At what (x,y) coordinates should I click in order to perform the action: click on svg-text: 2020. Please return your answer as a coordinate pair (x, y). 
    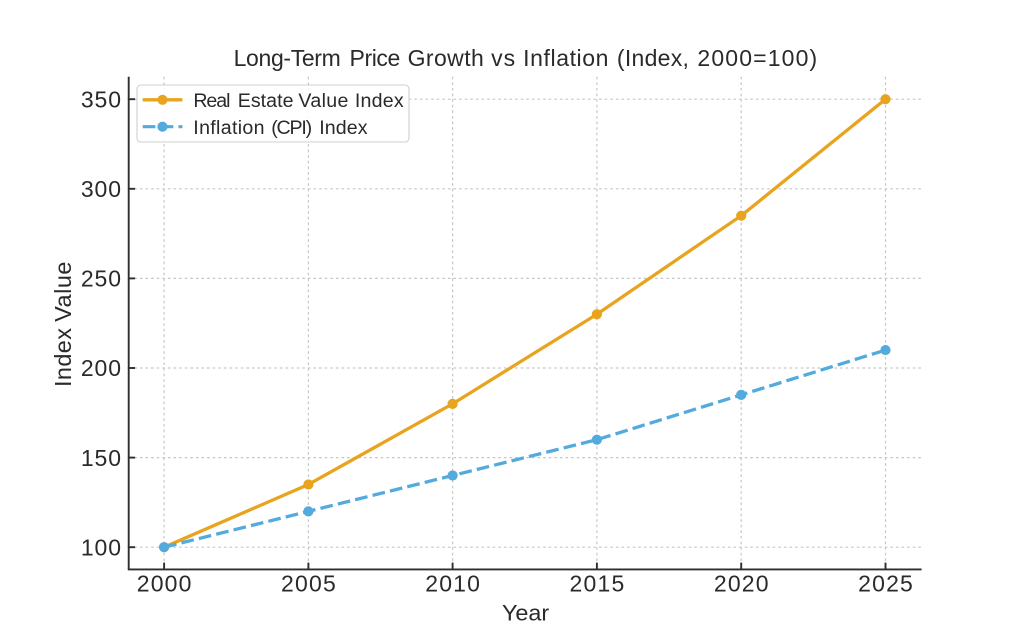
    Looking at the image, I should click on (741, 584).